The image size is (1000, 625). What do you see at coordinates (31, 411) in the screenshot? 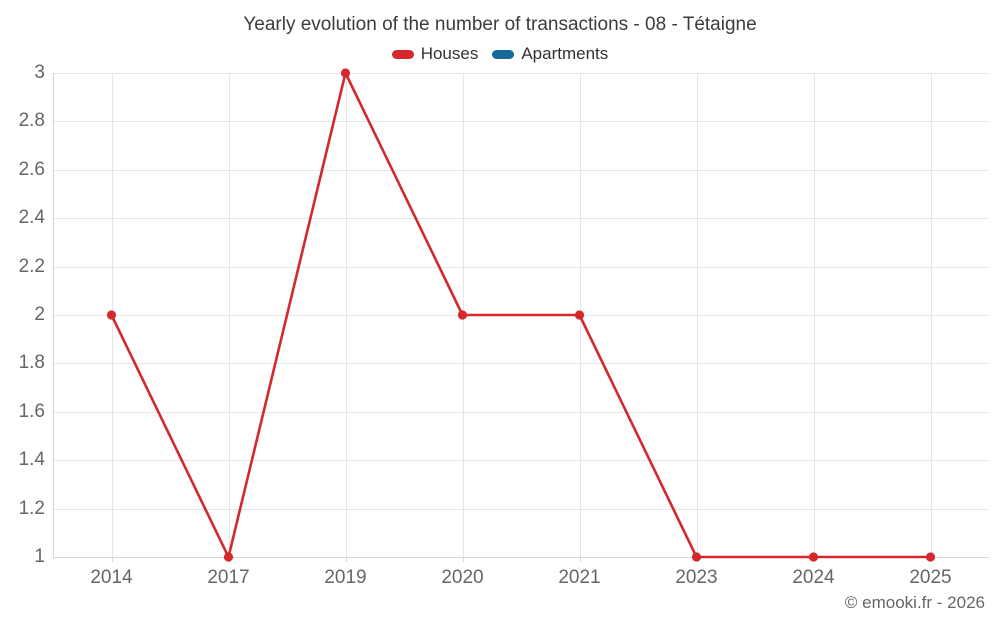
I see `y-tick-label: 1.6` at bounding box center [31, 411].